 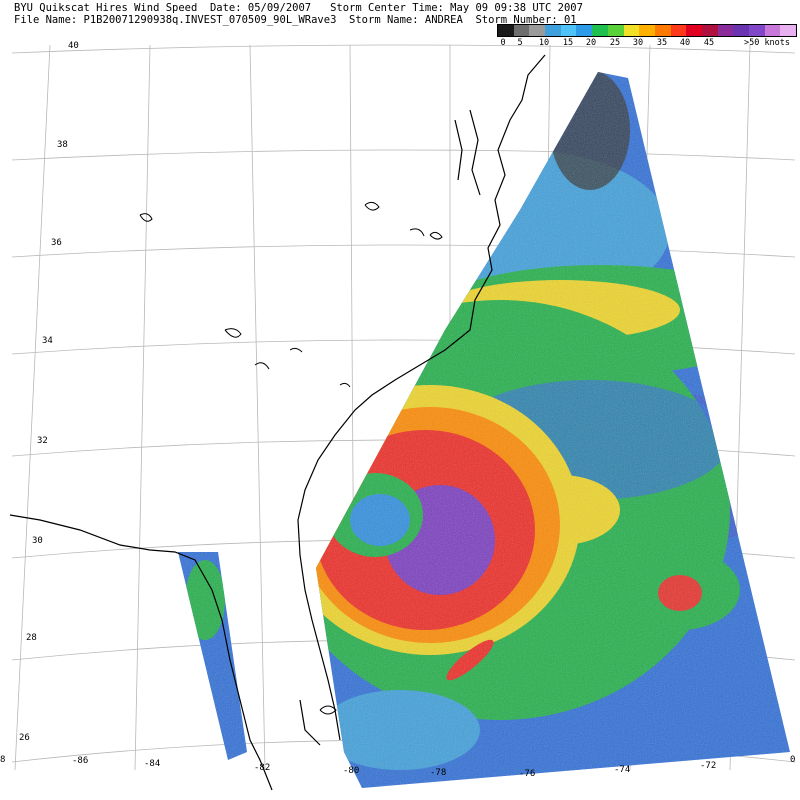 I want to click on longitude-label: -76, so click(x=527, y=774).